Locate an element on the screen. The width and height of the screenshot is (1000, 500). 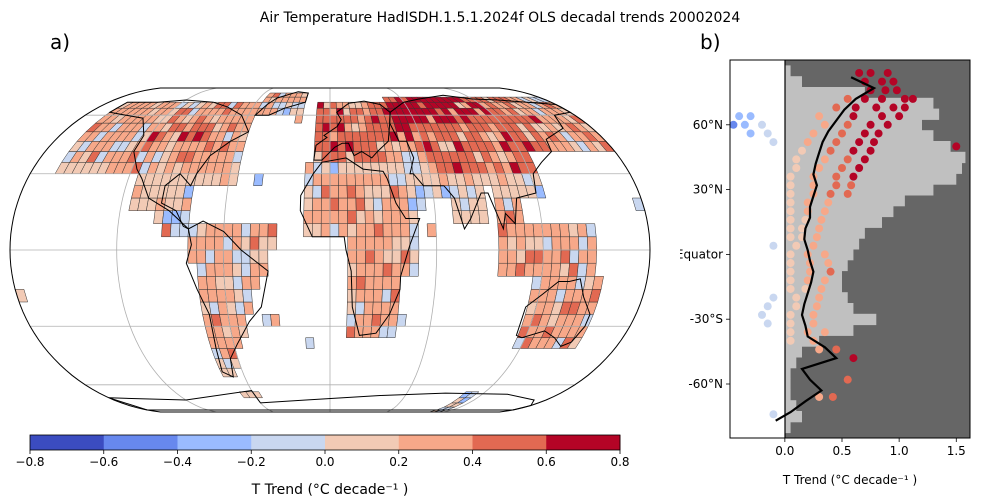
y-tick-label: -60°N is located at coordinates (705, 384).